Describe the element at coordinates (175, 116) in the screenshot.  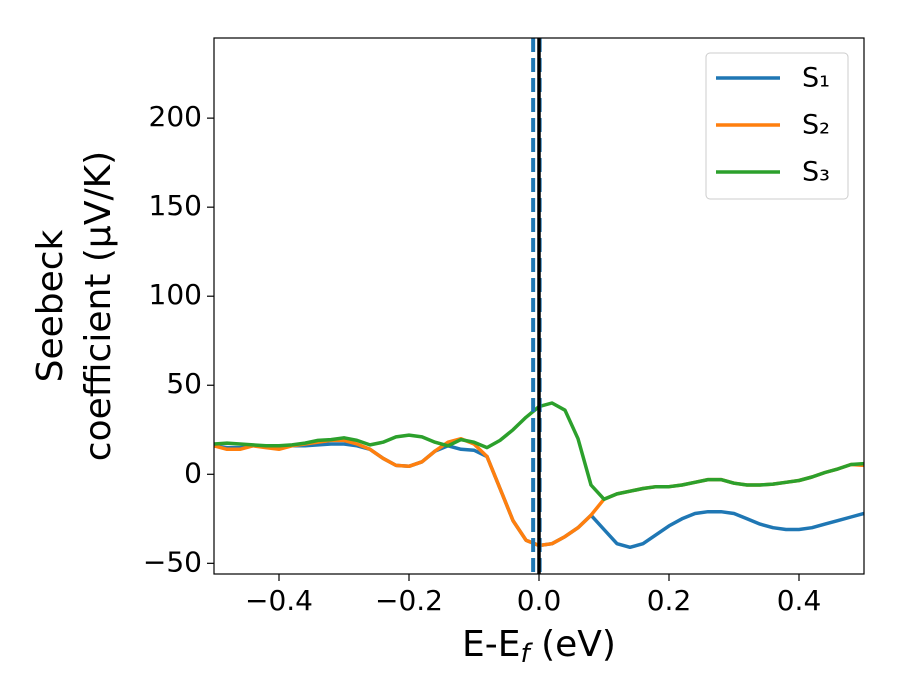
I see `y-tick-label: 200` at that location.